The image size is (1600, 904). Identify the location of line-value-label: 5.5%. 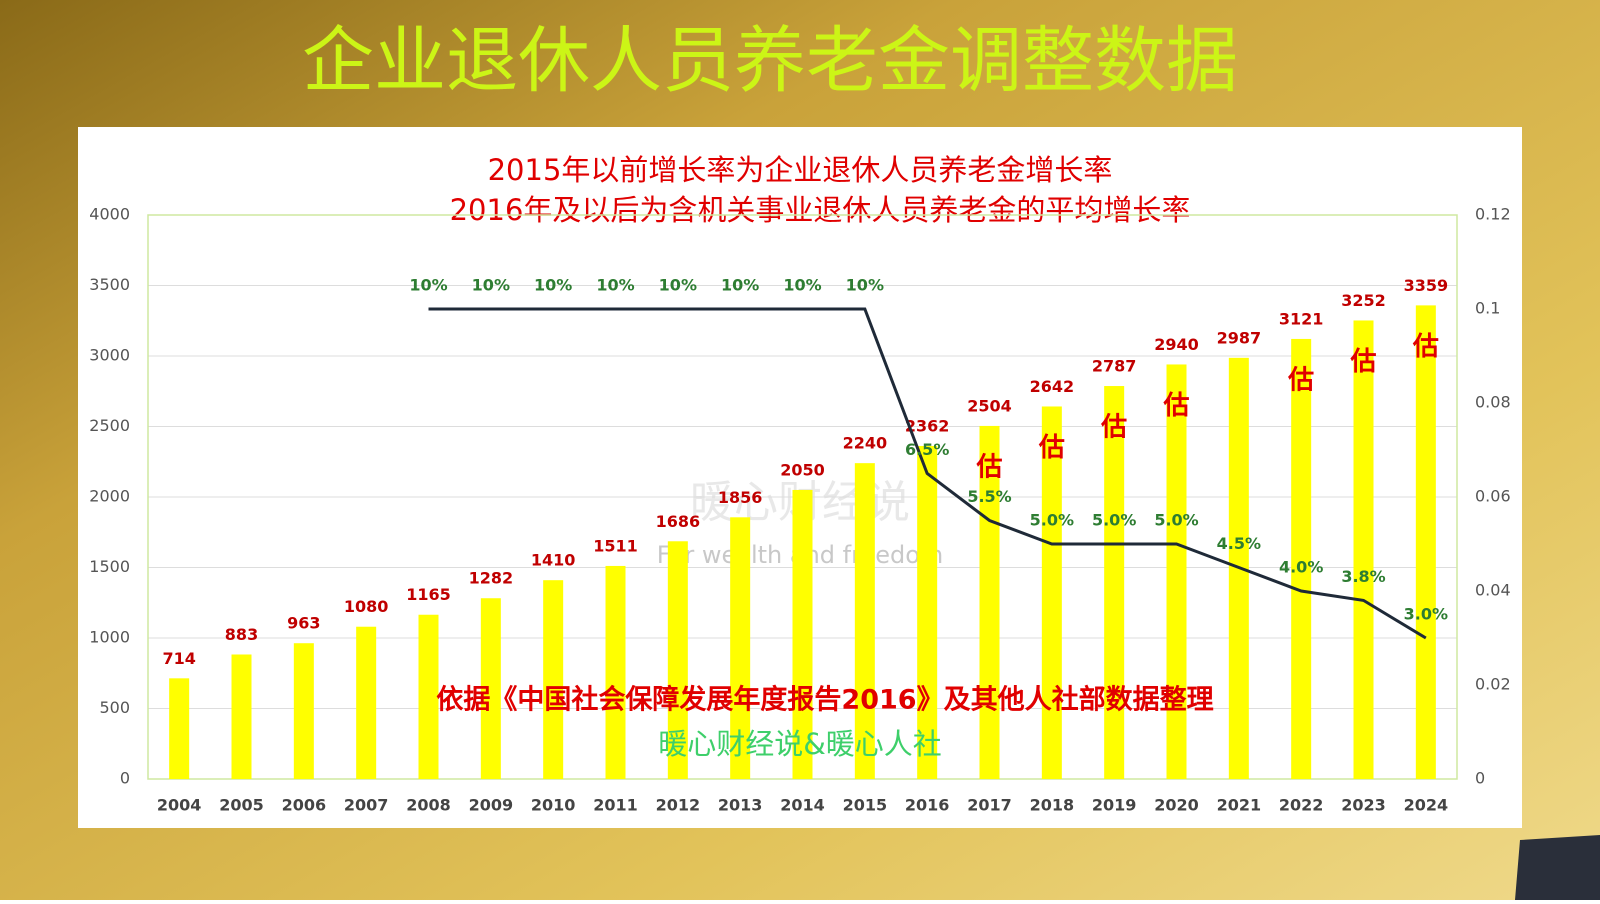
(989, 496).